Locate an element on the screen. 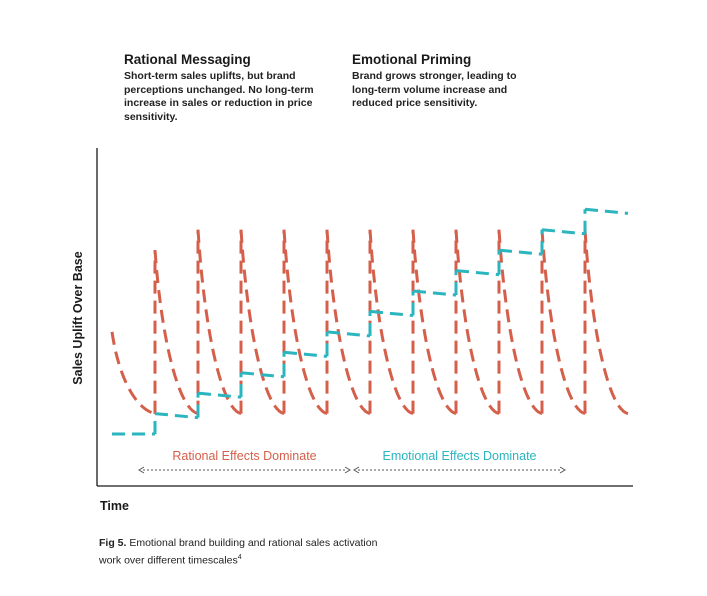  legend-rational-title: Rational Messaging is located at coordinates (187, 59).